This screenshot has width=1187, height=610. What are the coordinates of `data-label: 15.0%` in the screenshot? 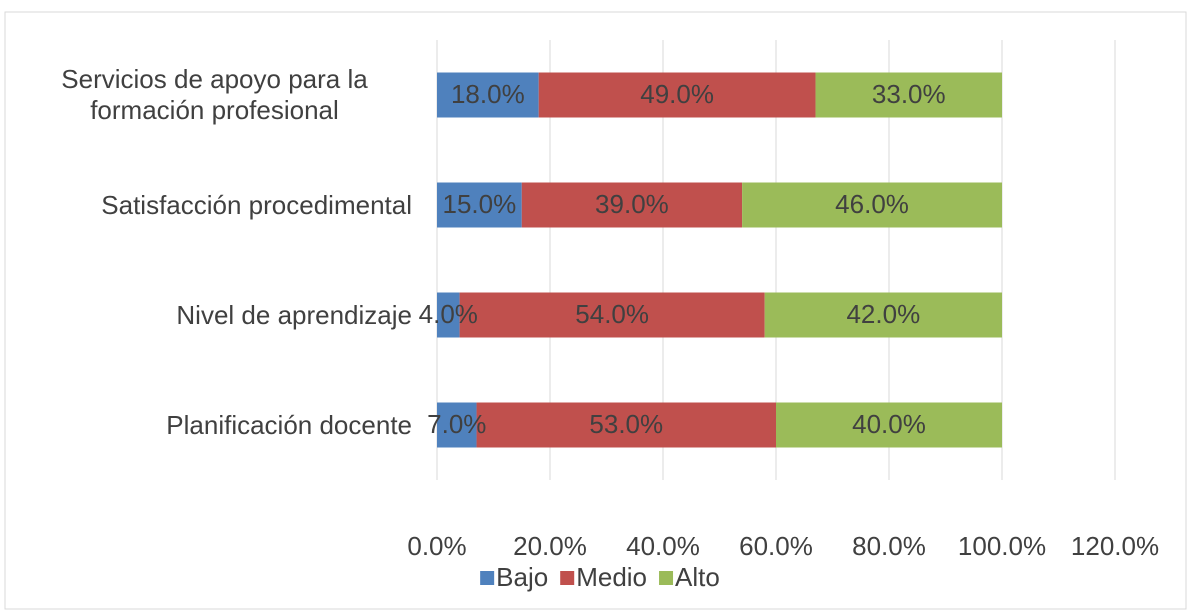 It's located at (480, 204).